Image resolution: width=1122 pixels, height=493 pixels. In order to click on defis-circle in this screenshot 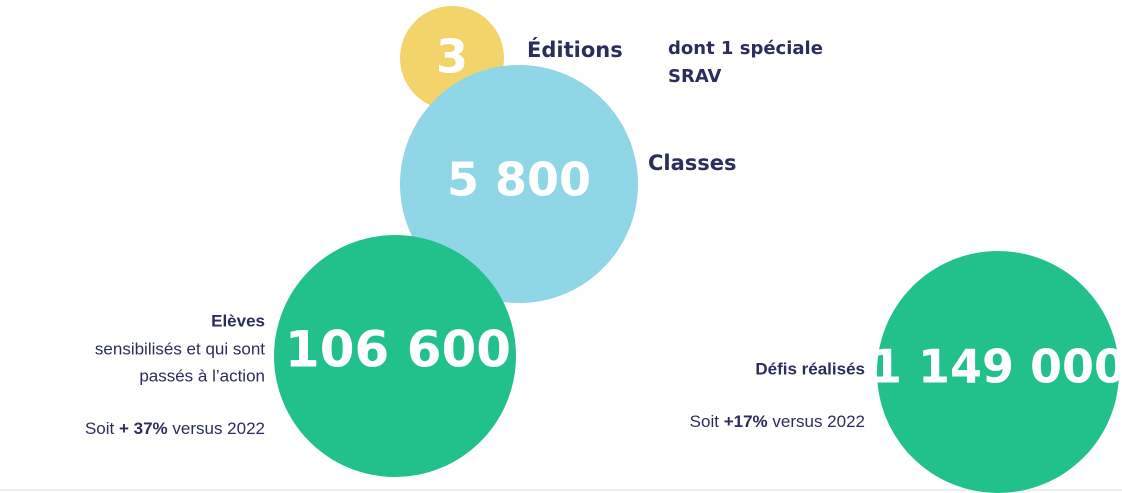, I will do `click(998, 372)`.